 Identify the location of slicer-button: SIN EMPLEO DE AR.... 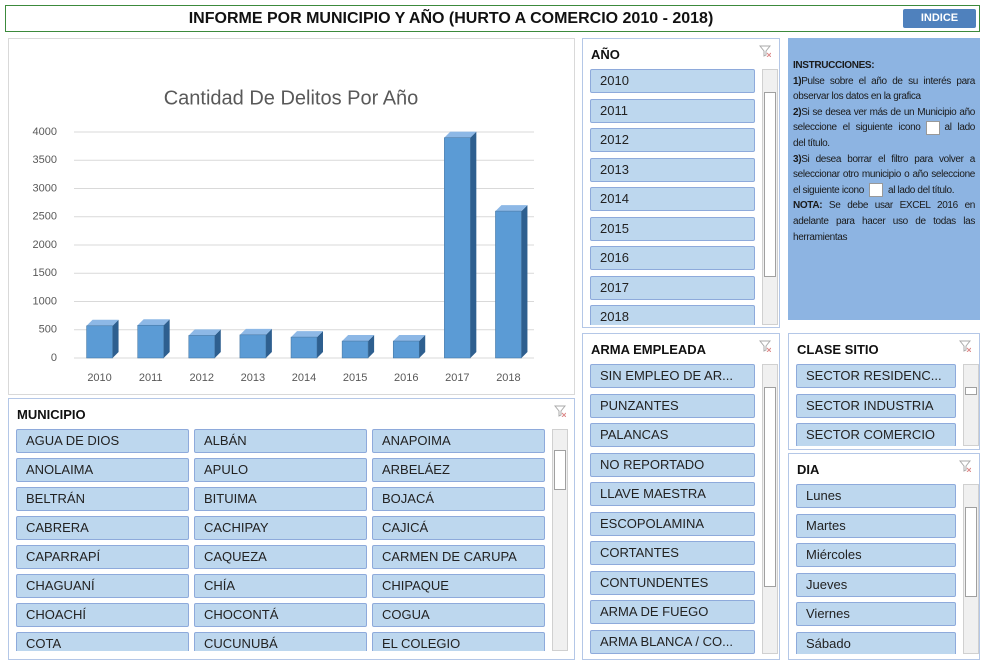
(672, 376).